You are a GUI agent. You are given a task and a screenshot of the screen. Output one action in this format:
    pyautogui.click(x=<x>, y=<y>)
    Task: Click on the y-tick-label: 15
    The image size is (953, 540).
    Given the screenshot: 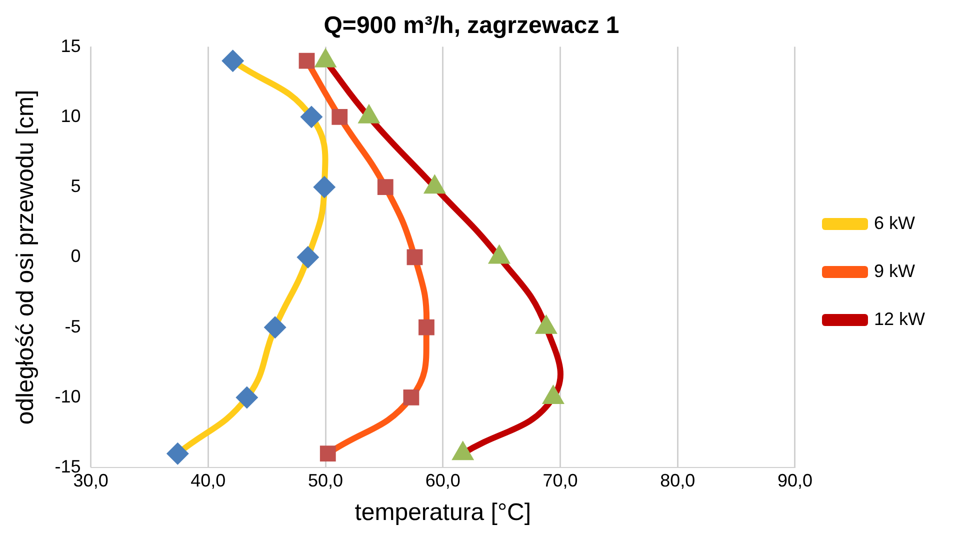 What is the action you would take?
    pyautogui.click(x=70, y=46)
    